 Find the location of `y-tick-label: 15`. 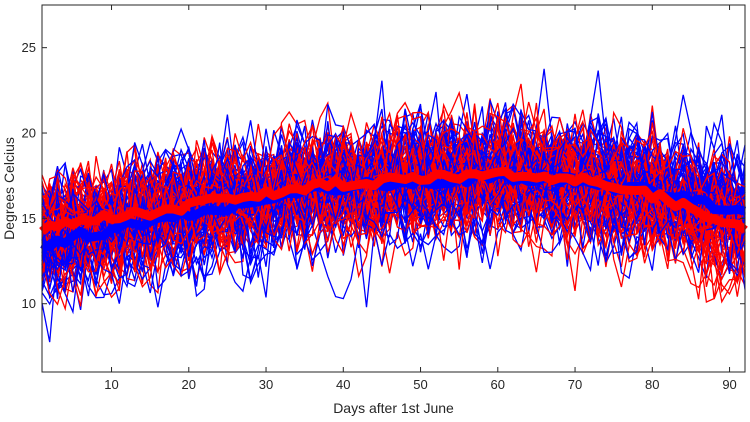

y-tick-label: 15 is located at coordinates (29, 218).